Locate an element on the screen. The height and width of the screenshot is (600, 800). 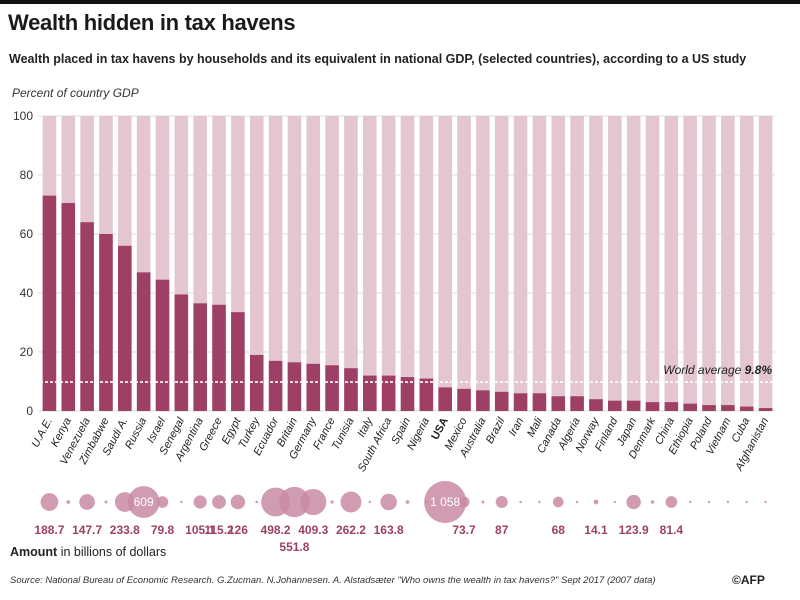
amount-label: 68 is located at coordinates (559, 530).